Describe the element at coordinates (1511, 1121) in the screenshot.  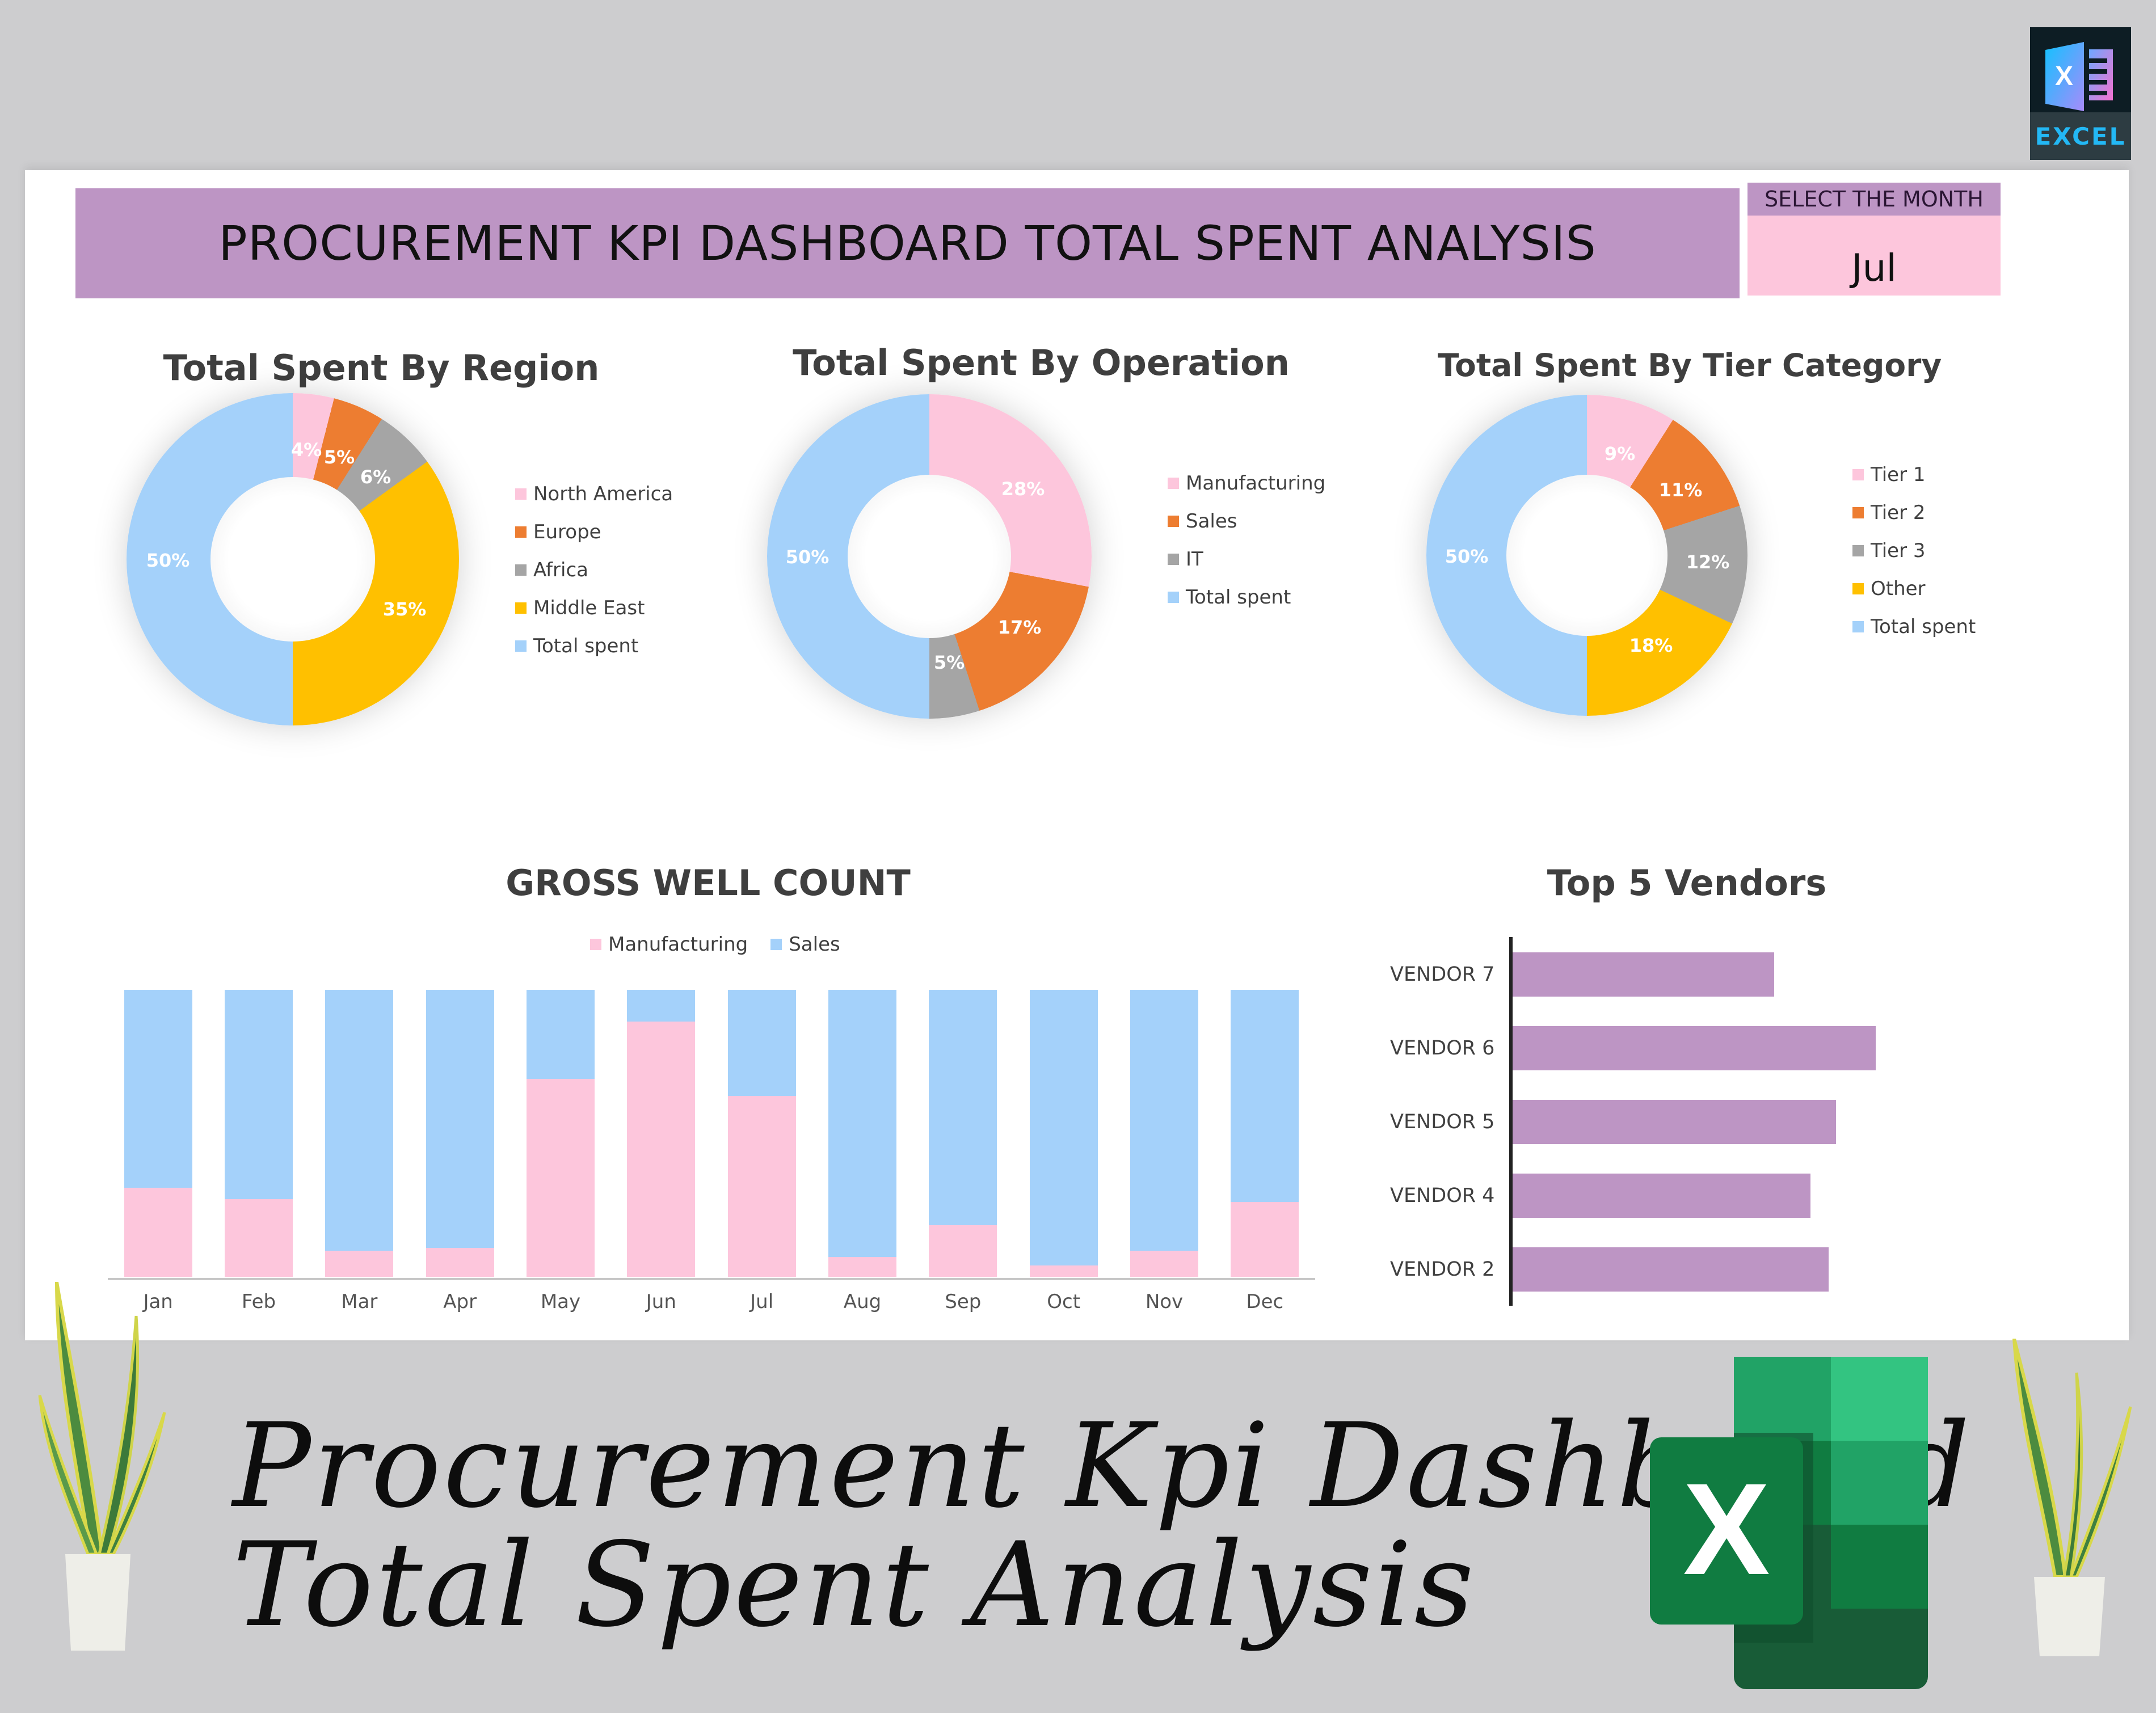
I see `vendor-y-axis` at that location.